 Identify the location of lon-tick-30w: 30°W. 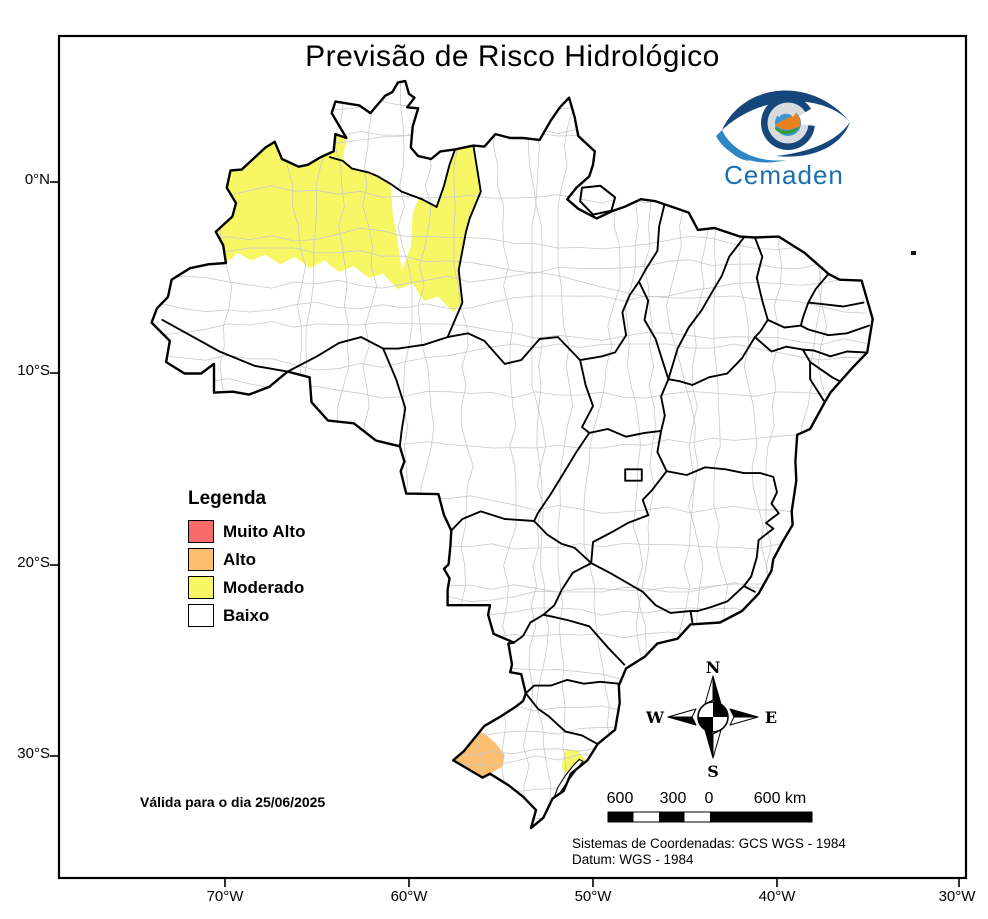
(957, 896).